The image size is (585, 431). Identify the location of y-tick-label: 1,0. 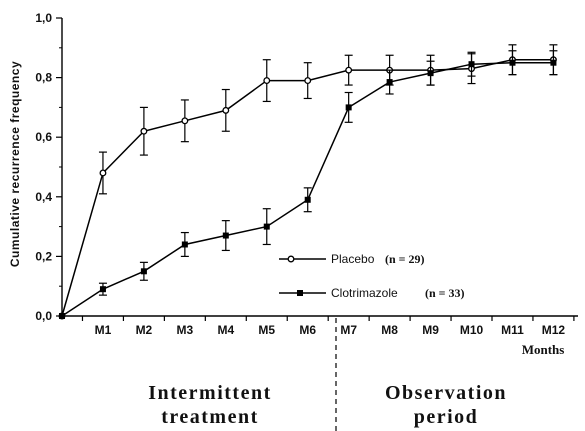
(43, 18).